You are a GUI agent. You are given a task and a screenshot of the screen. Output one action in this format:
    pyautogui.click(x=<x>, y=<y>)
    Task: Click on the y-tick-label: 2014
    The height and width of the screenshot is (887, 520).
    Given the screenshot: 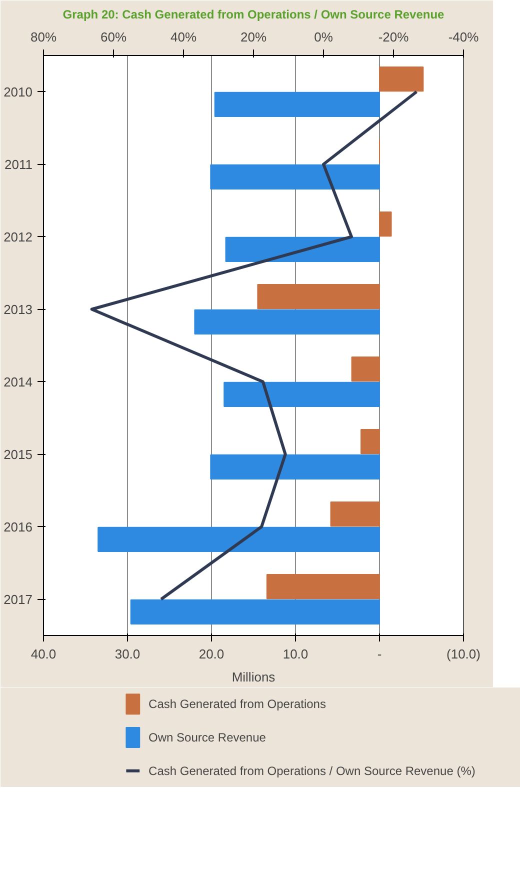 What is the action you would take?
    pyautogui.click(x=18, y=382)
    